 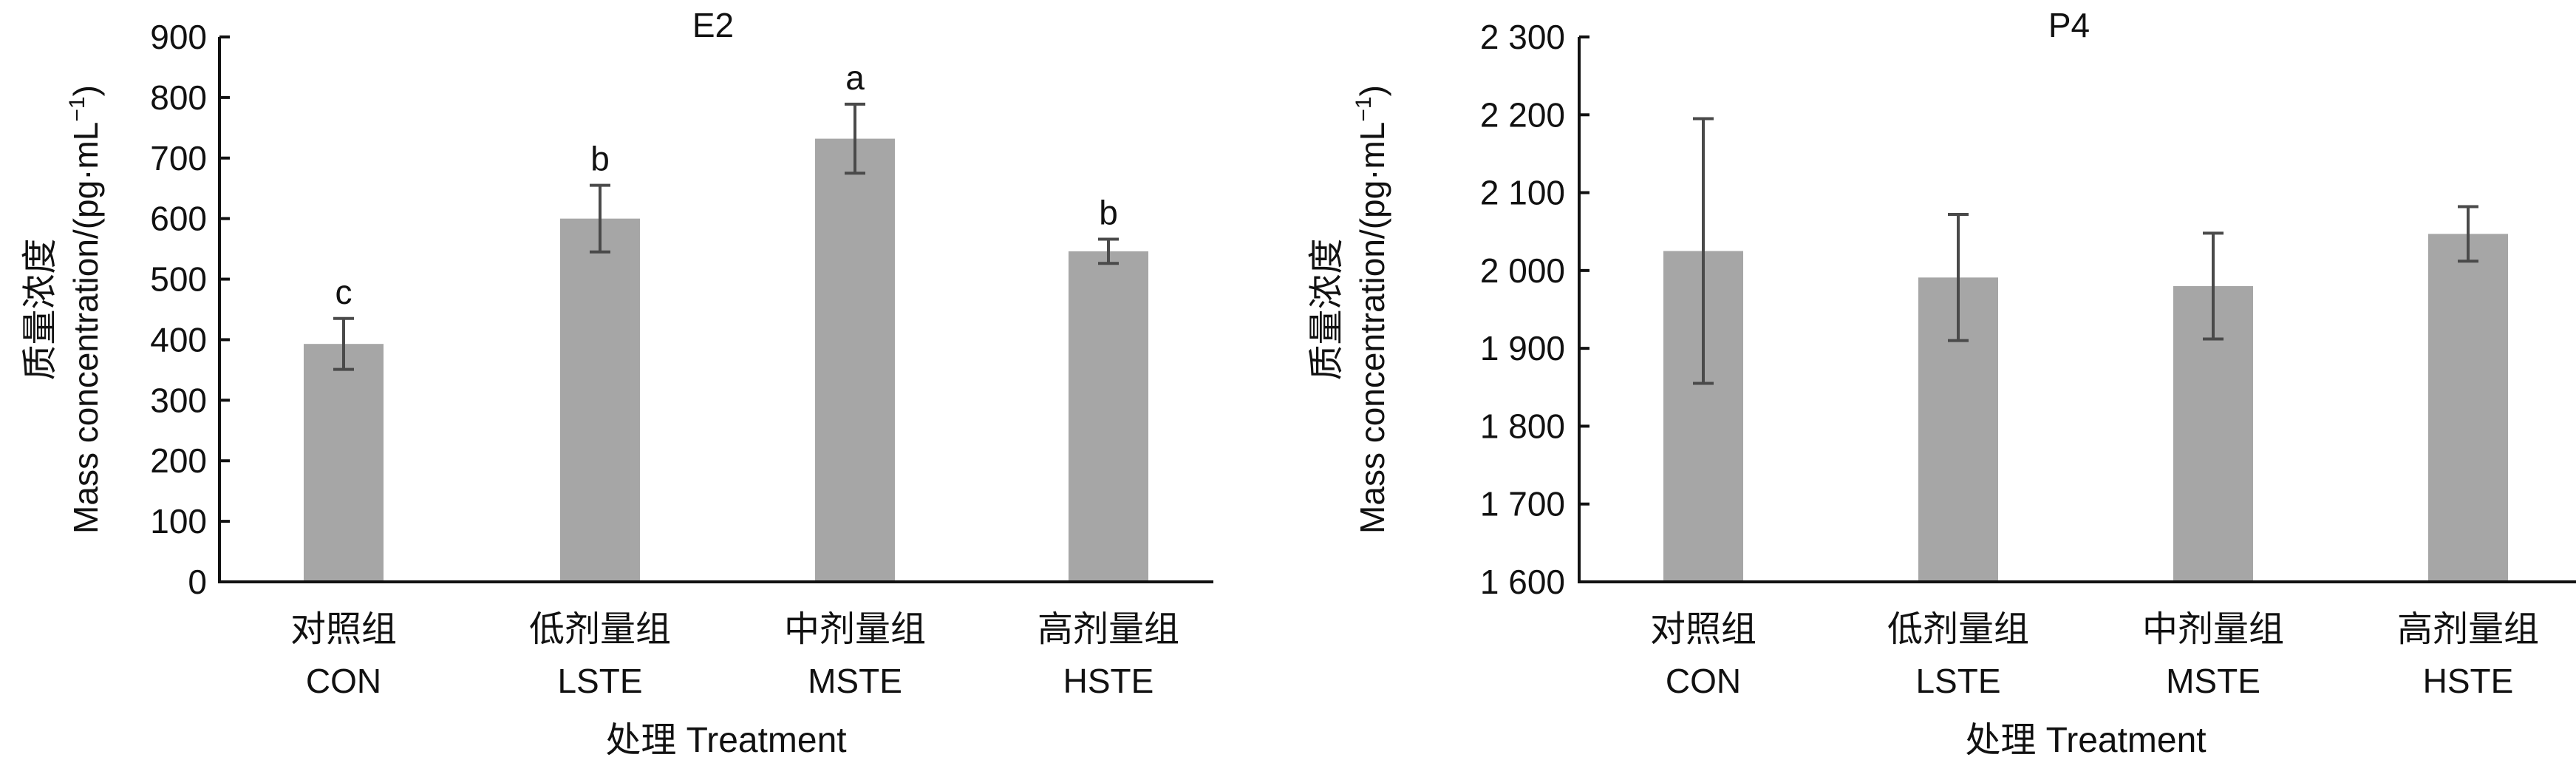 I want to click on chart-title: P4, so click(x=2069, y=25).